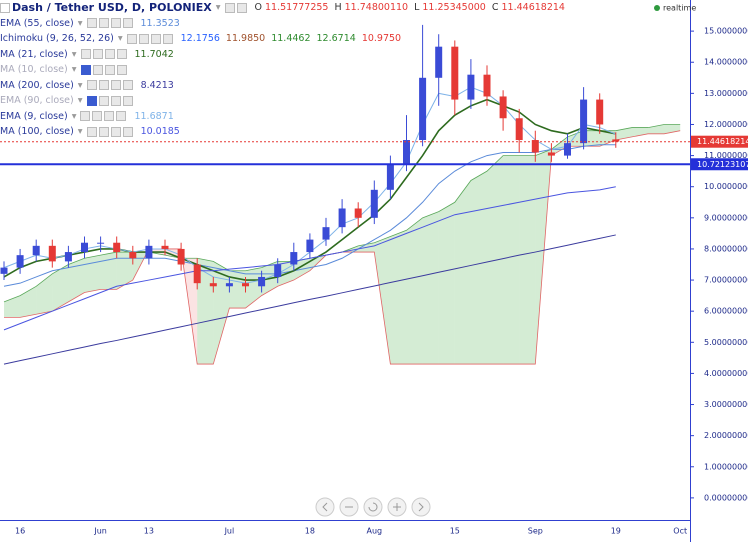 The image size is (748, 542). What do you see at coordinates (34, 70) in the screenshot?
I see `legend-name: MA (10, close)` at bounding box center [34, 70].